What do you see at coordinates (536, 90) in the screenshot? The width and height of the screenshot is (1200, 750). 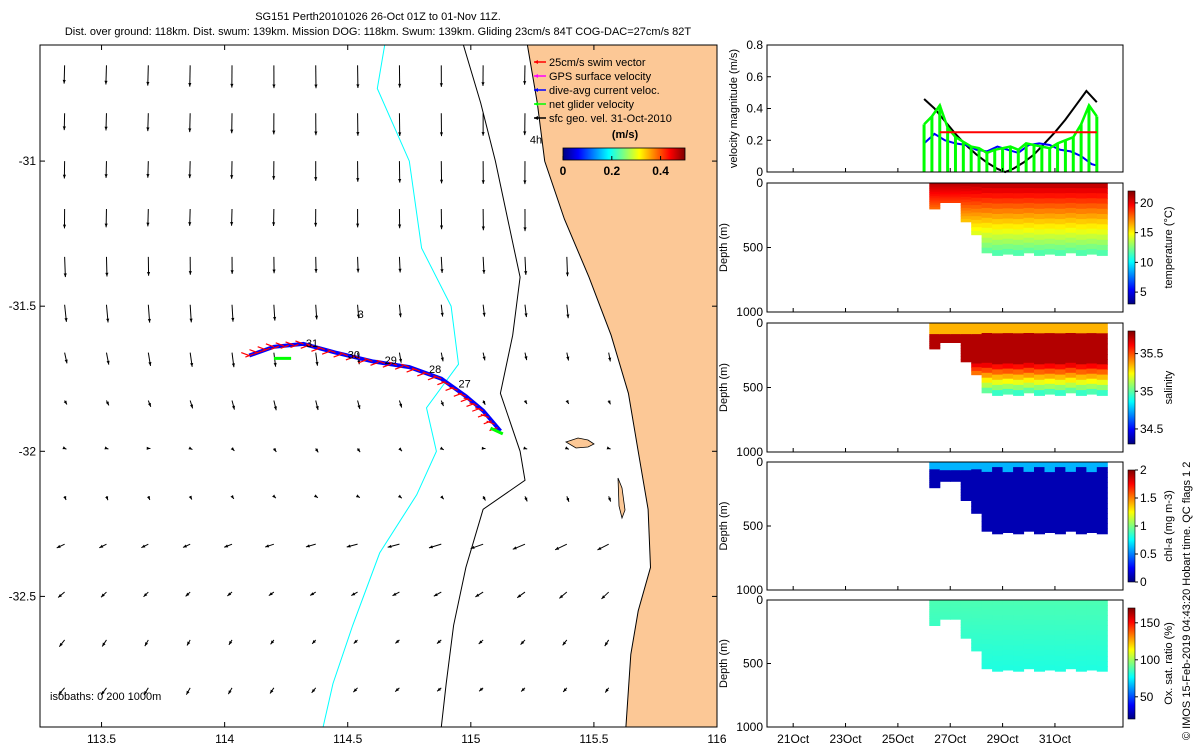 I see `legend-swatch-head` at bounding box center [536, 90].